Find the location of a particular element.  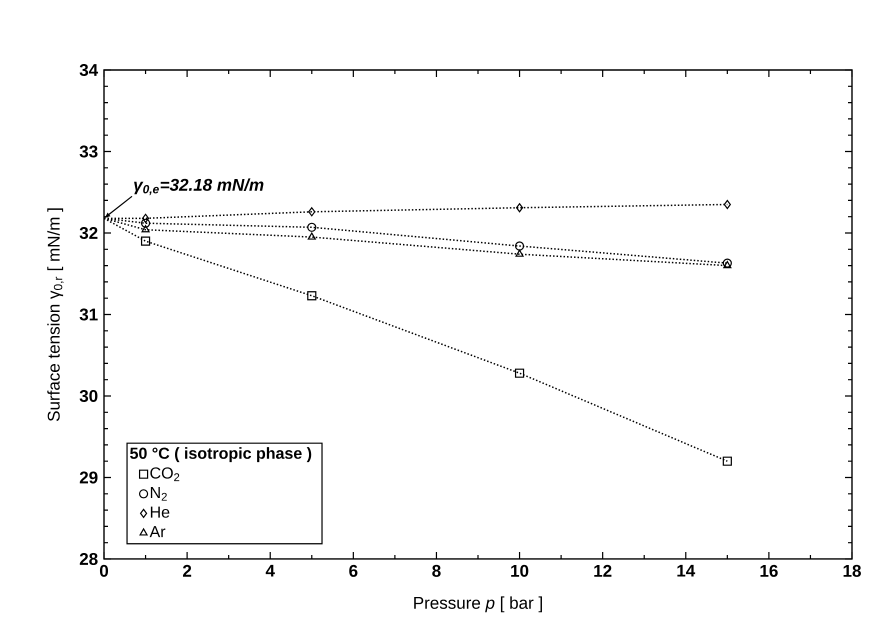

x-tick-label: 10 is located at coordinates (519, 570).